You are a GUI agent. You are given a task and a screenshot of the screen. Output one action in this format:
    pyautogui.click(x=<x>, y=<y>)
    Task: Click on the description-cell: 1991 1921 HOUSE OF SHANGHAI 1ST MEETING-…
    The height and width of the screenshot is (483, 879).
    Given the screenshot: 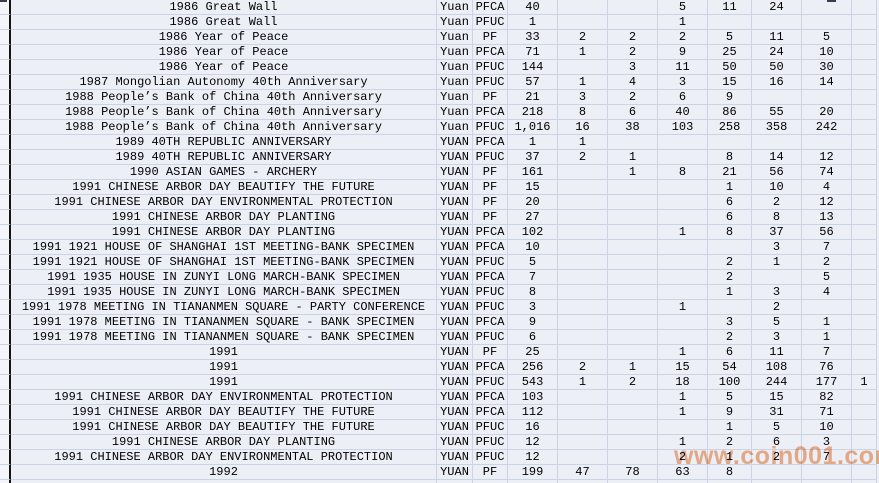 What is the action you would take?
    pyautogui.click(x=224, y=247)
    